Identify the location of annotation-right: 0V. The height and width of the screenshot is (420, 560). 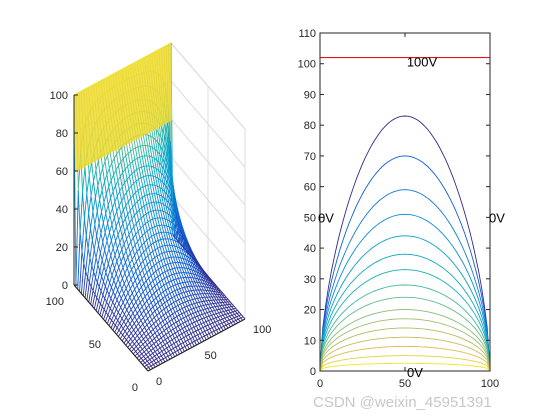
(497, 217).